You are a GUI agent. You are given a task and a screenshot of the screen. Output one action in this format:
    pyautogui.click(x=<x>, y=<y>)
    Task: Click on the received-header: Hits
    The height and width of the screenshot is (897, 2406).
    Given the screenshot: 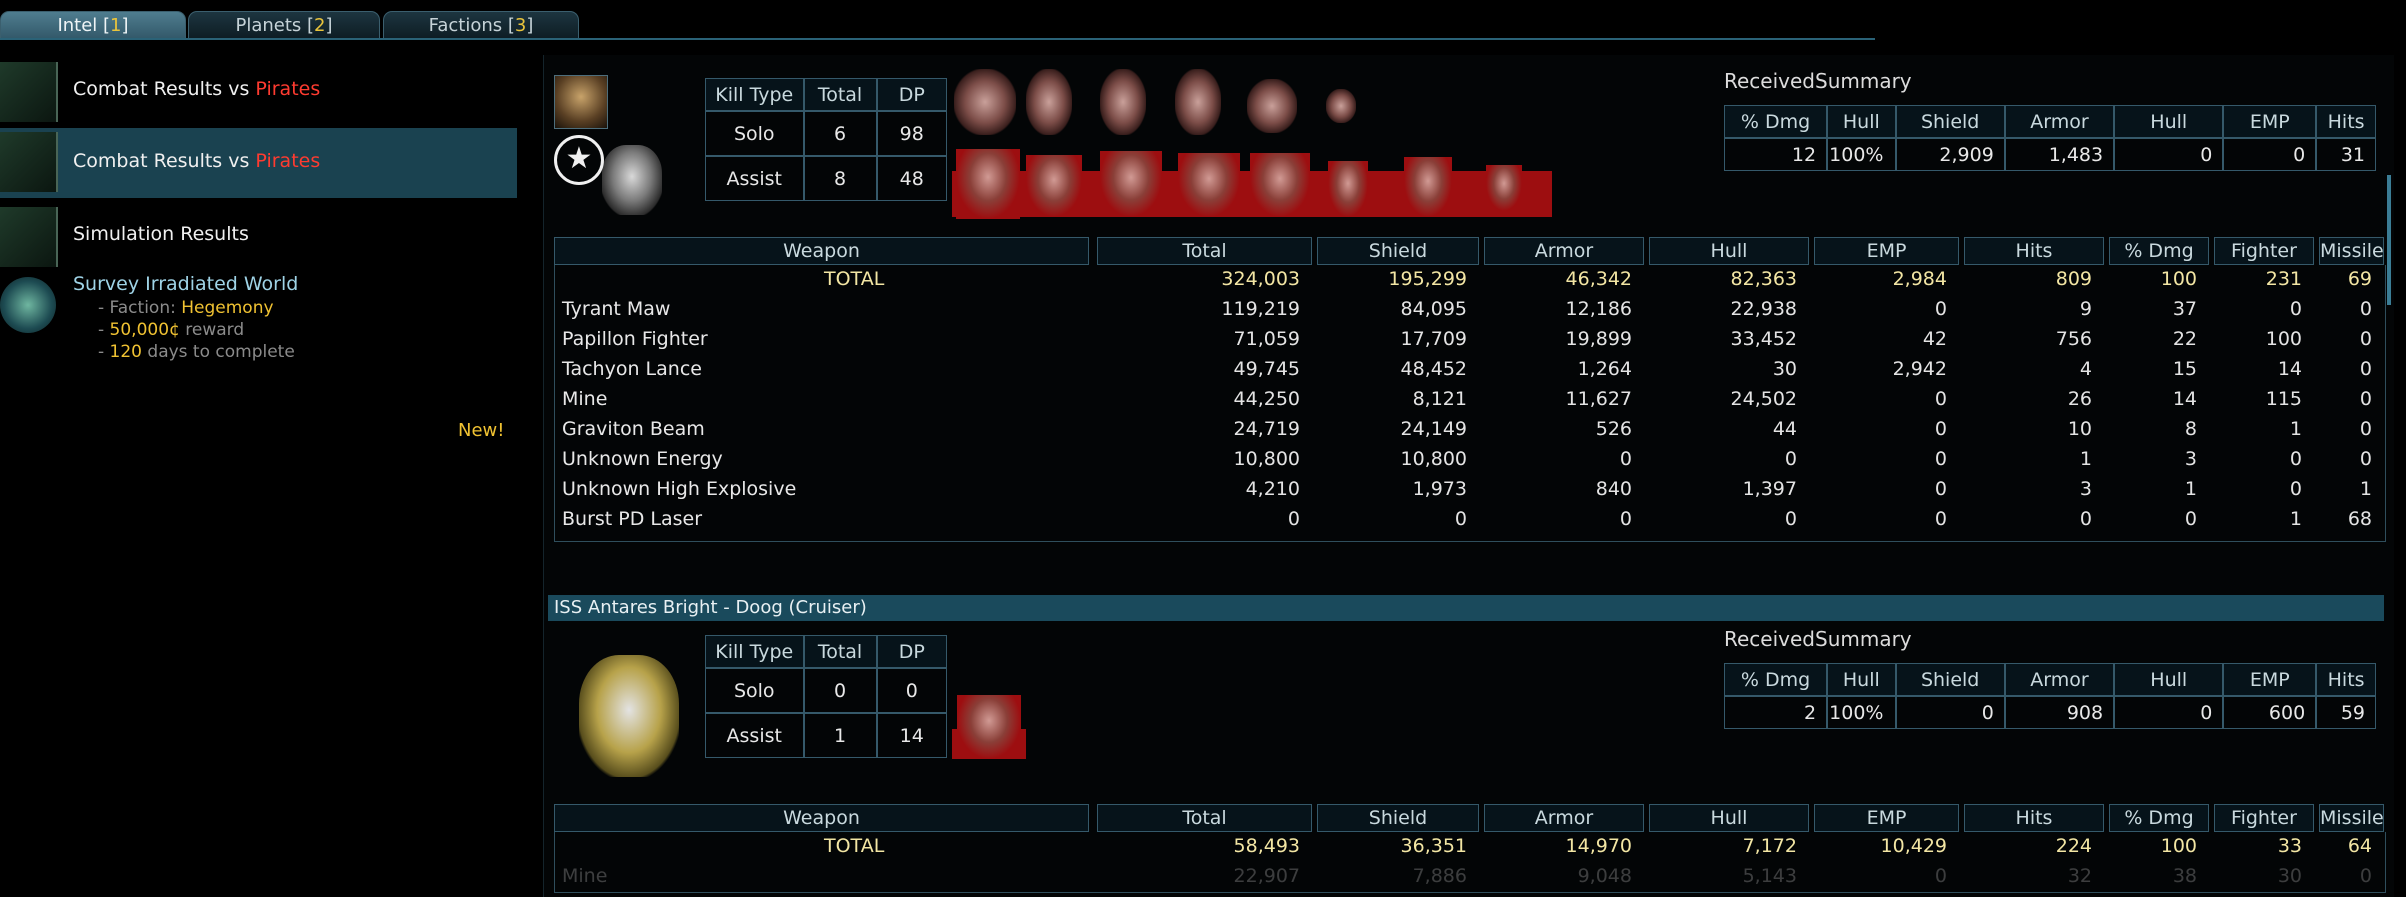 What is the action you would take?
    pyautogui.click(x=2346, y=679)
    